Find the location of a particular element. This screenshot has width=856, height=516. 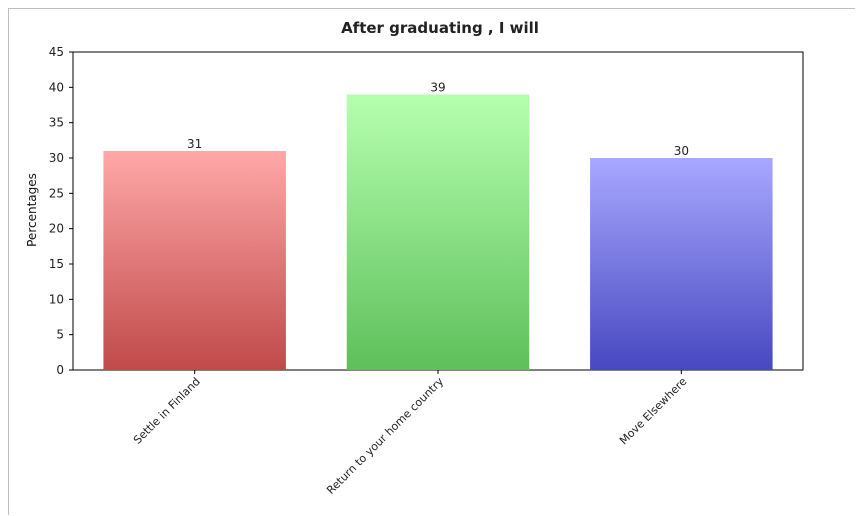

data-label: 30 is located at coordinates (681, 151).